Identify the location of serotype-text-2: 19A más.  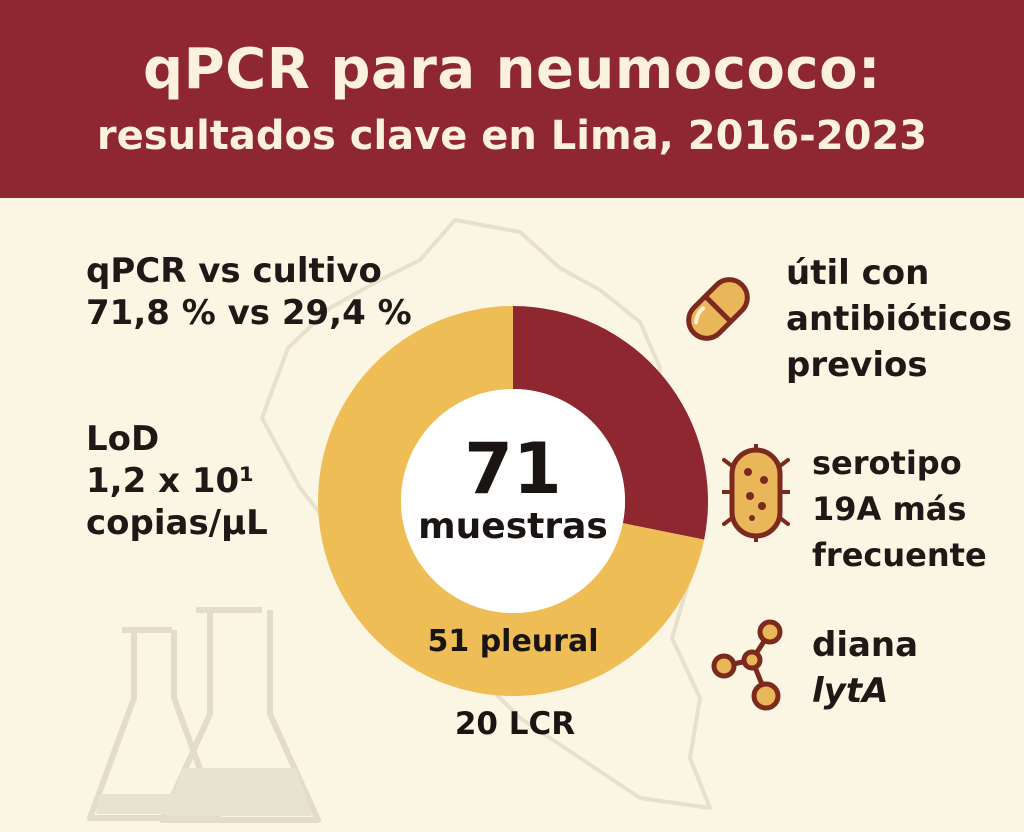
(889, 509).